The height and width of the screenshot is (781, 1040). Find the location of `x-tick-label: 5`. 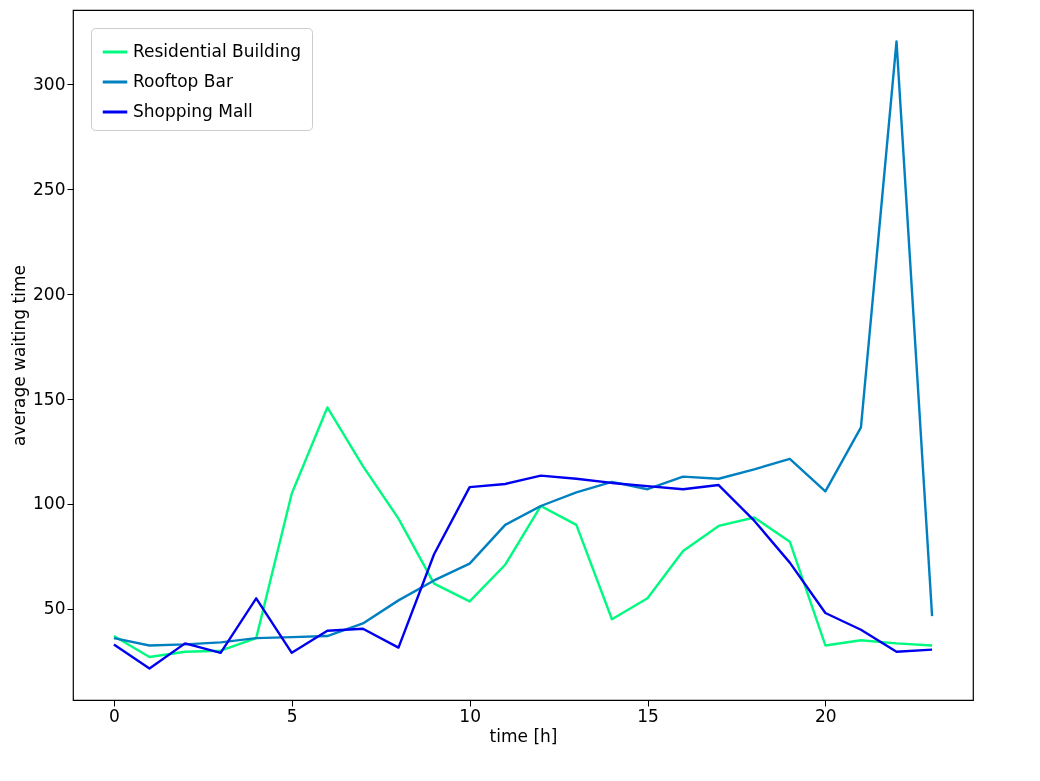

x-tick-label: 5 is located at coordinates (292, 715).